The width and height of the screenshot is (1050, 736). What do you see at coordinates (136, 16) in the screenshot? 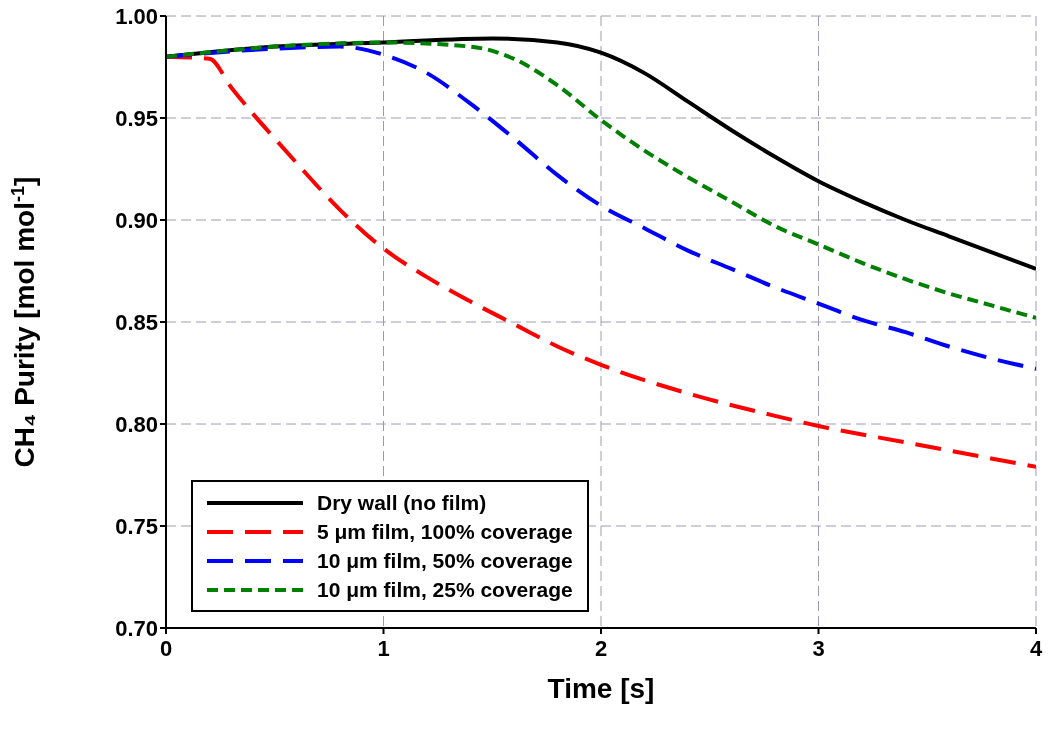
I see `y-tick-label: 1.00` at bounding box center [136, 16].